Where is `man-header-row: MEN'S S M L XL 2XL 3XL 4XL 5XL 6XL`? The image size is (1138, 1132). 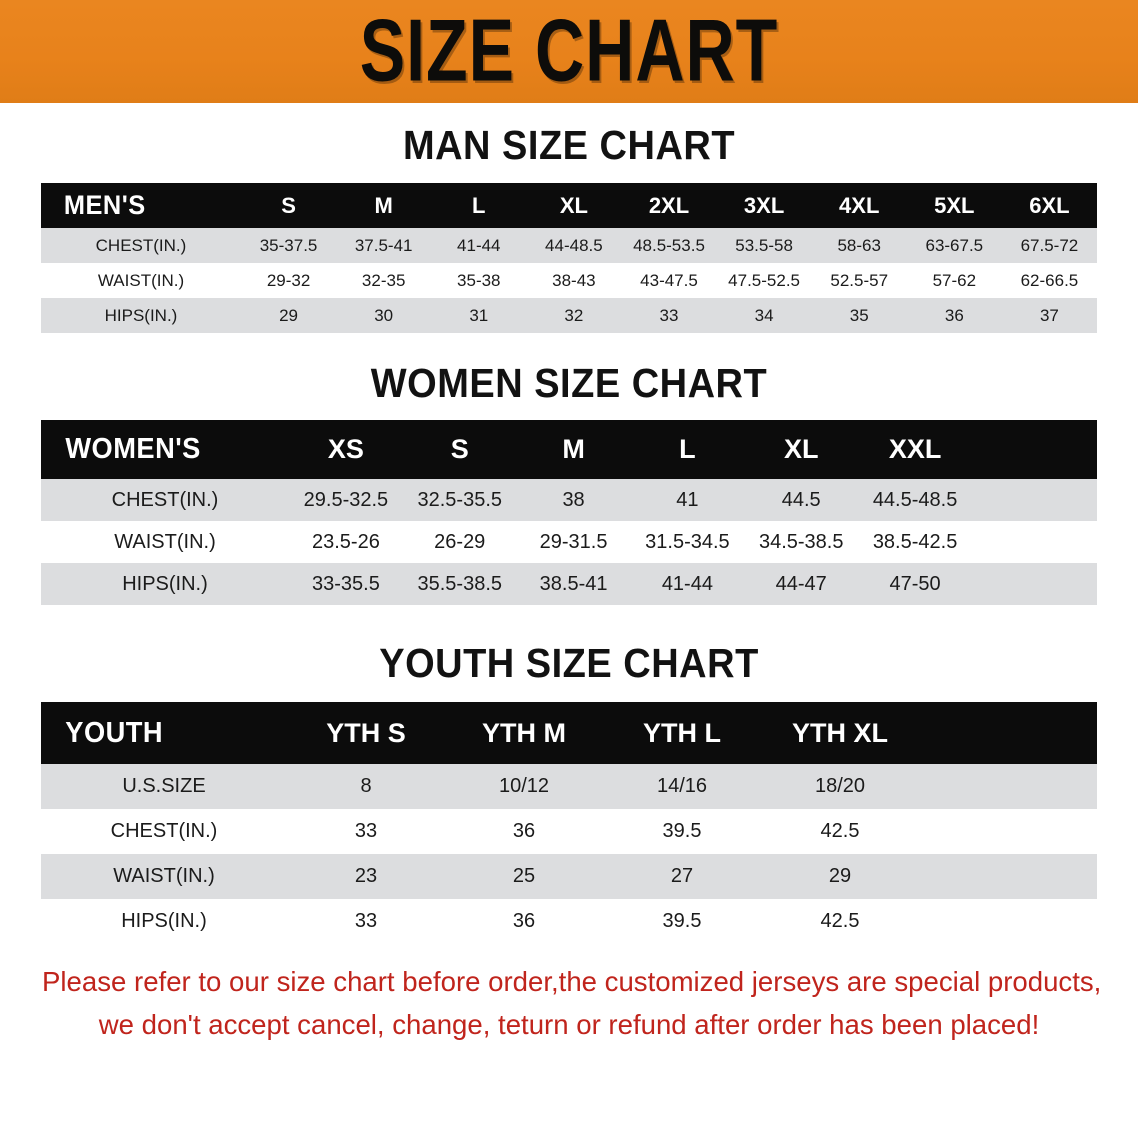
man-header-row: MEN'S S M L XL 2XL 3XL 4XL 5XL 6XL is located at coordinates (569, 205).